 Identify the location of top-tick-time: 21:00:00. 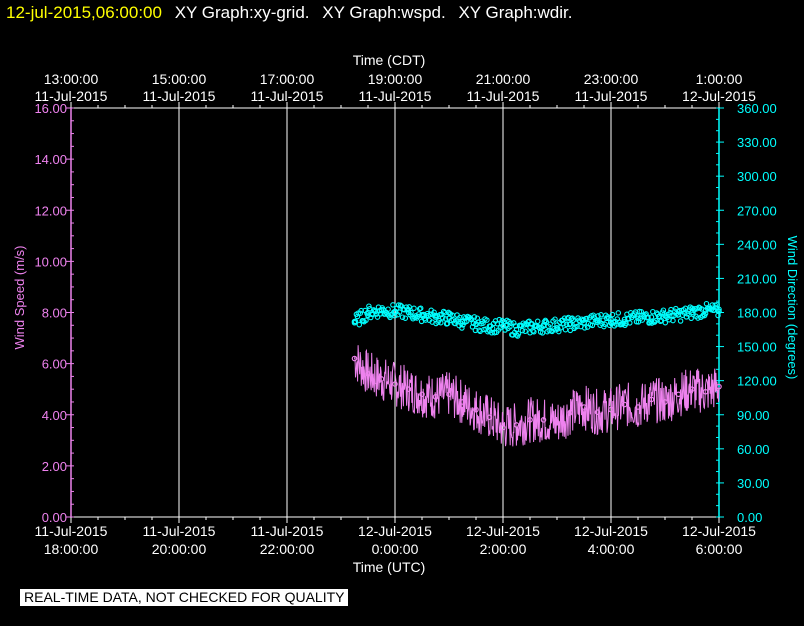
(503, 79).